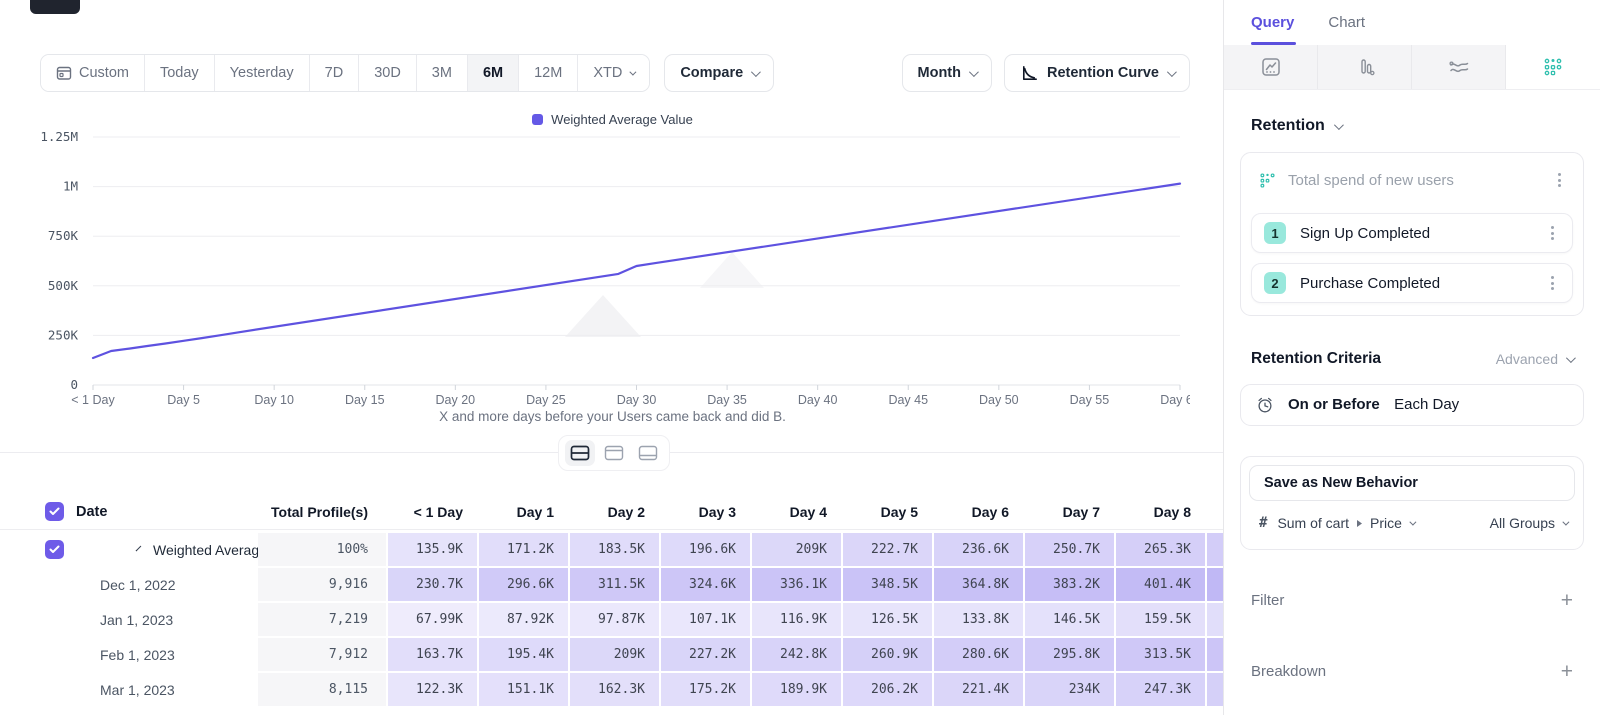  I want to click on retention-cell: 227.2K, so click(705, 654).